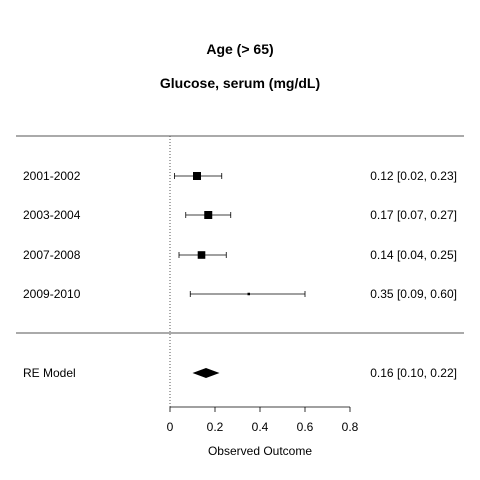 The height and width of the screenshot is (480, 480). What do you see at coordinates (215, 427) in the screenshot?
I see `x-tick-label: 0.2` at bounding box center [215, 427].